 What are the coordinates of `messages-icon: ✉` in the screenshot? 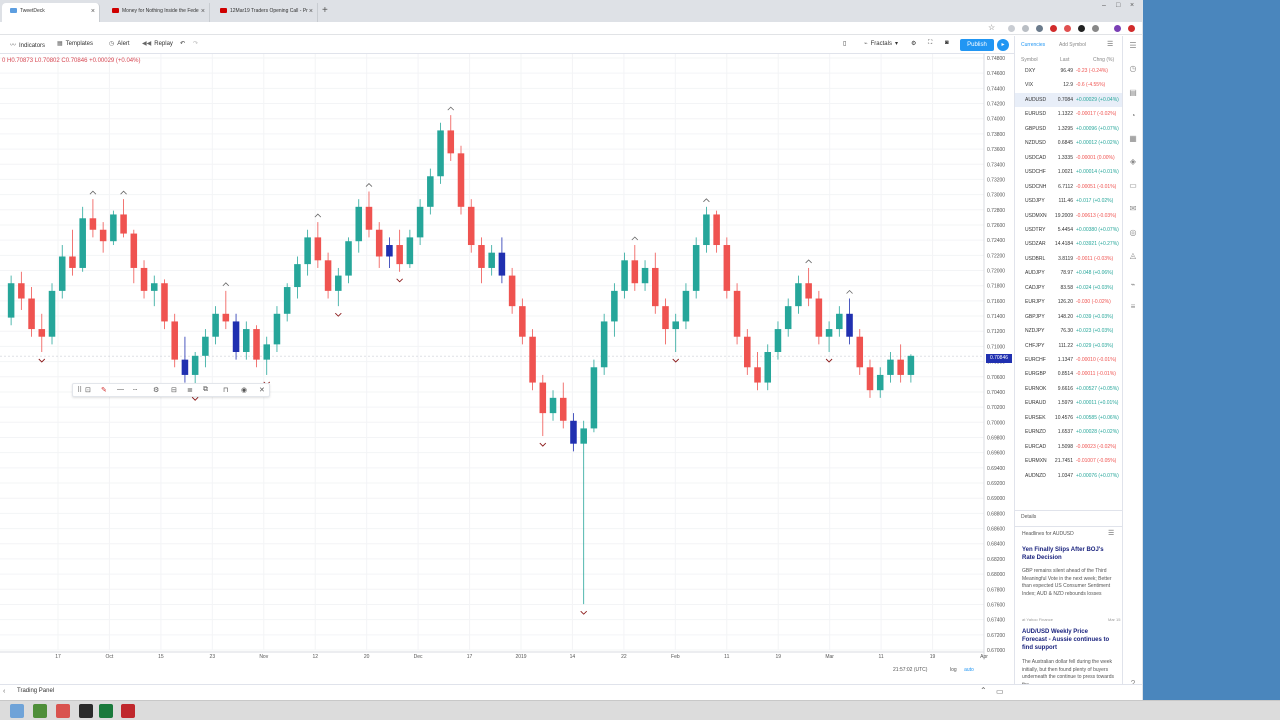 It's located at (1133, 208).